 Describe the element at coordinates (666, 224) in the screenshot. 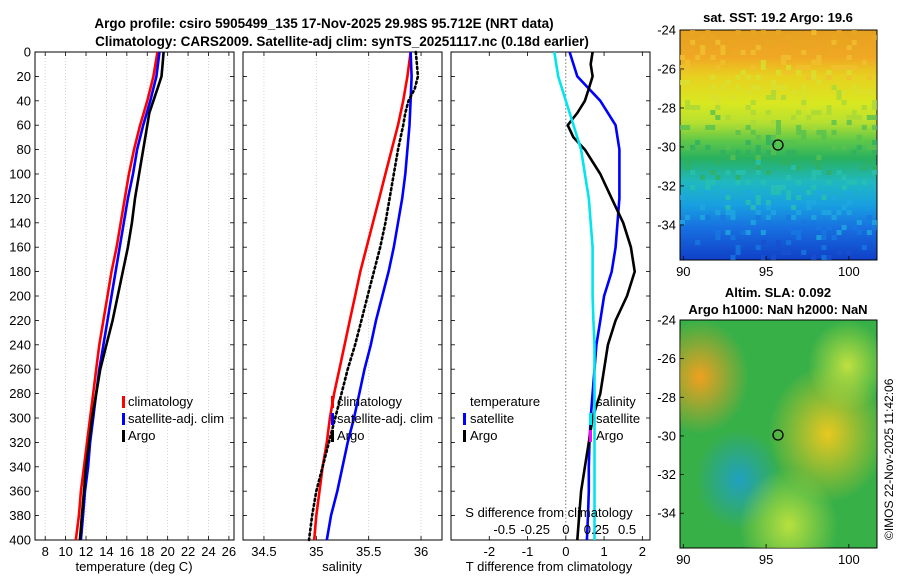

I see `lat-tick-label: -34` at that location.